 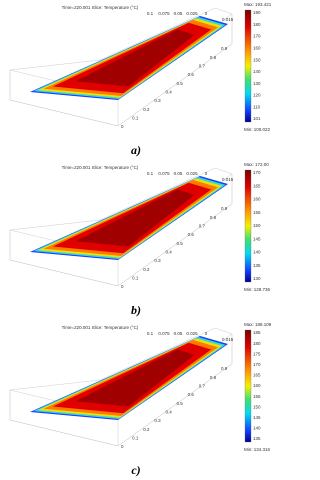 I want to click on caption: c), so click(x=136, y=470).